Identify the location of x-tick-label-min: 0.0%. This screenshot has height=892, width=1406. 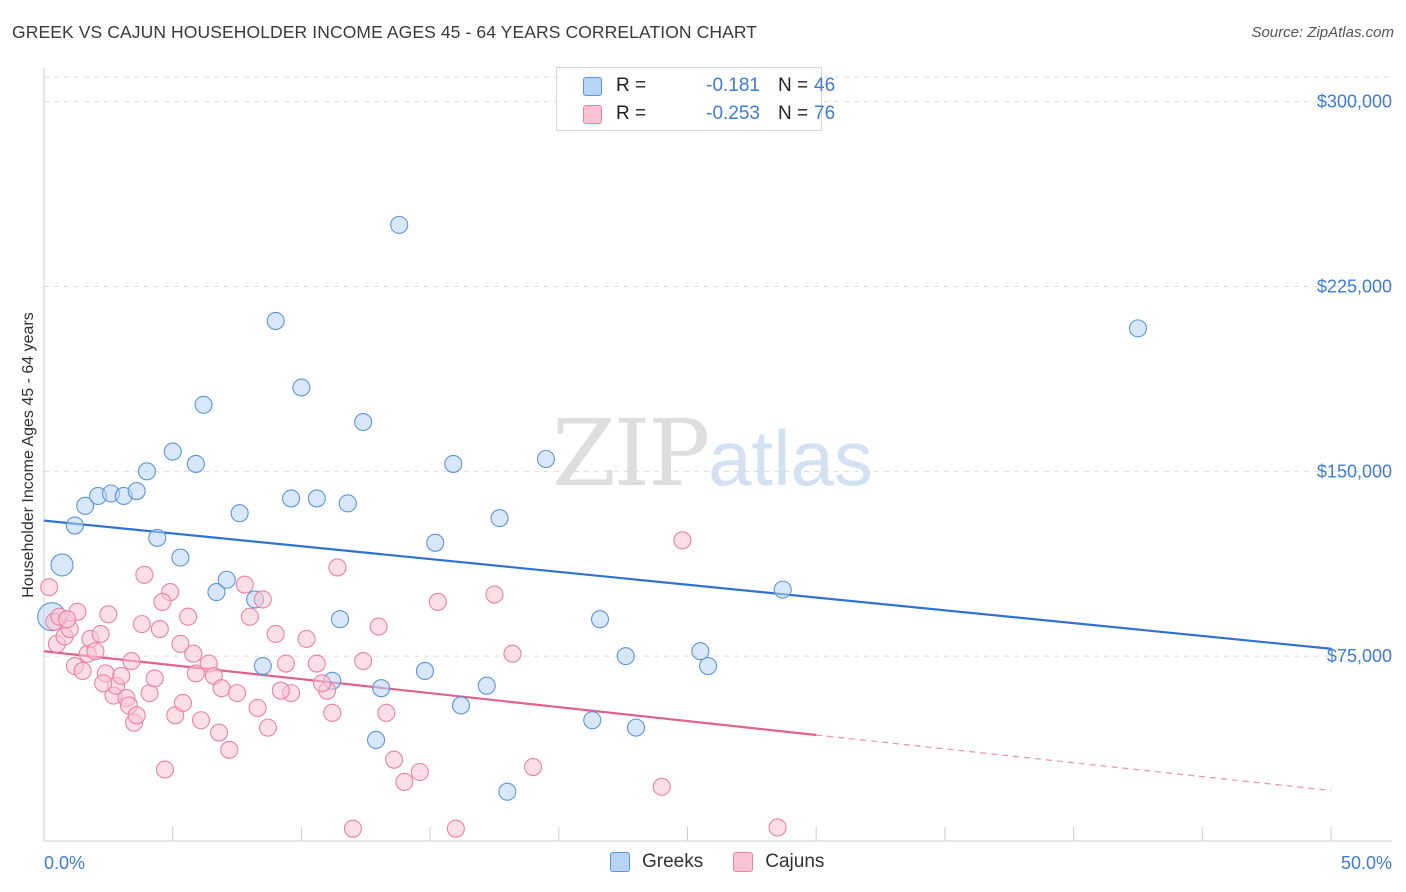
(64, 863).